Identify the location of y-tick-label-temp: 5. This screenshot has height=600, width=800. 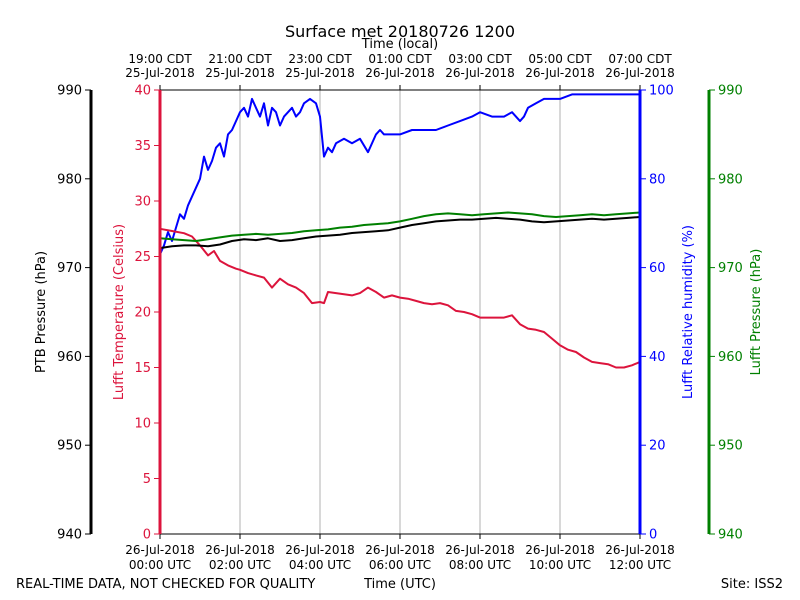
(147, 479).